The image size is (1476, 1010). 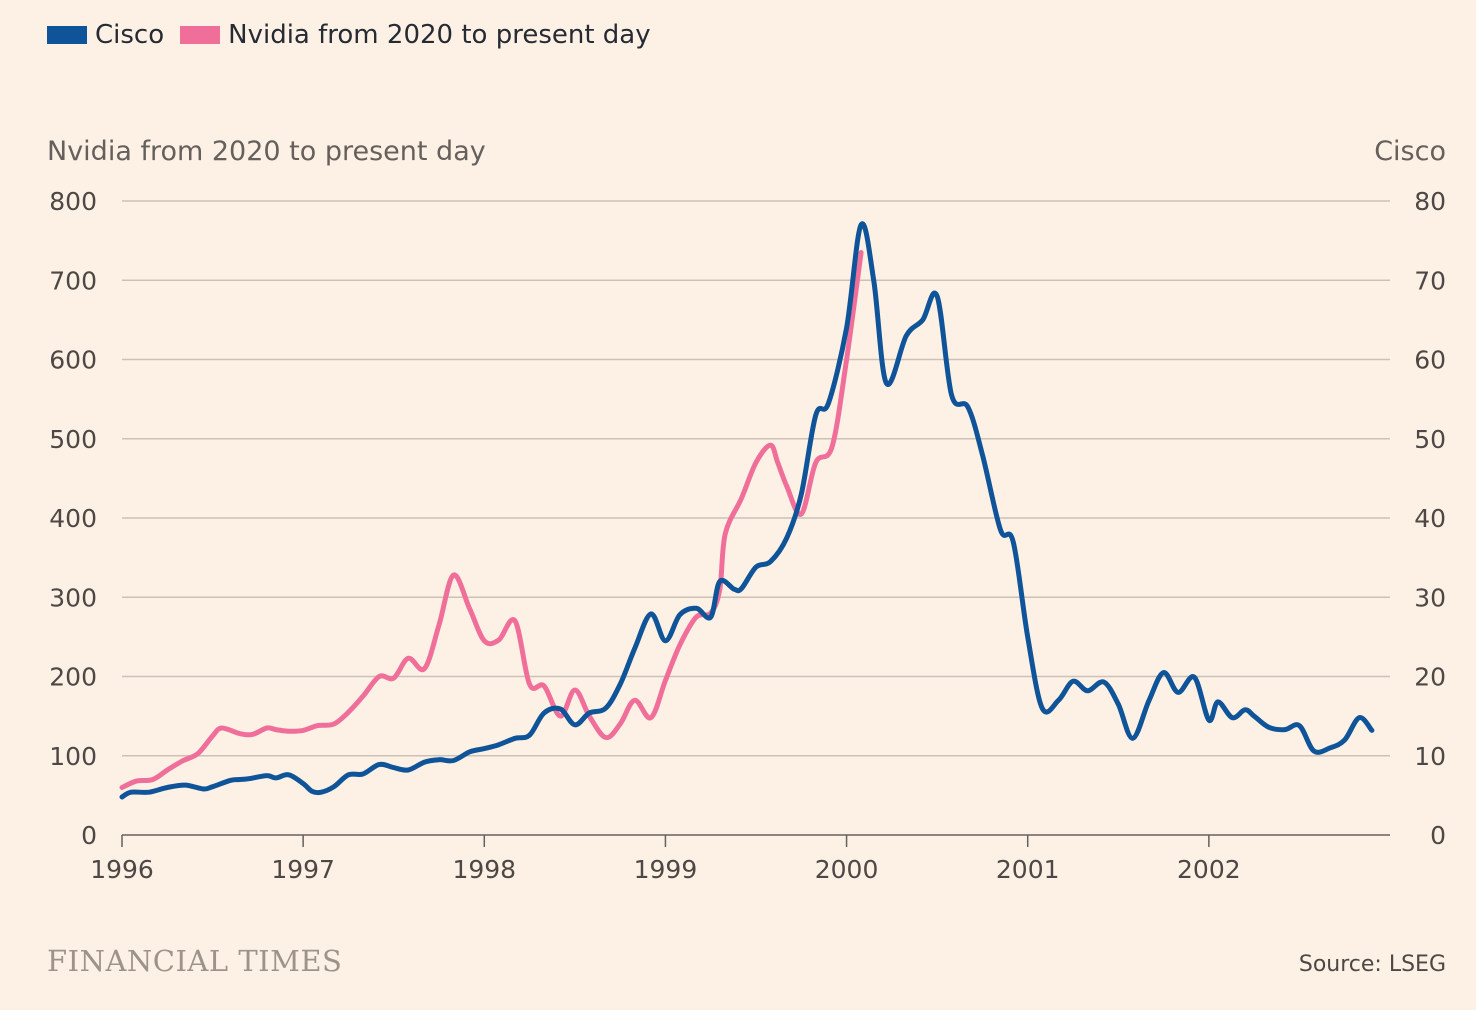 I want to click on right-tick-label: 40, so click(x=1430, y=518).